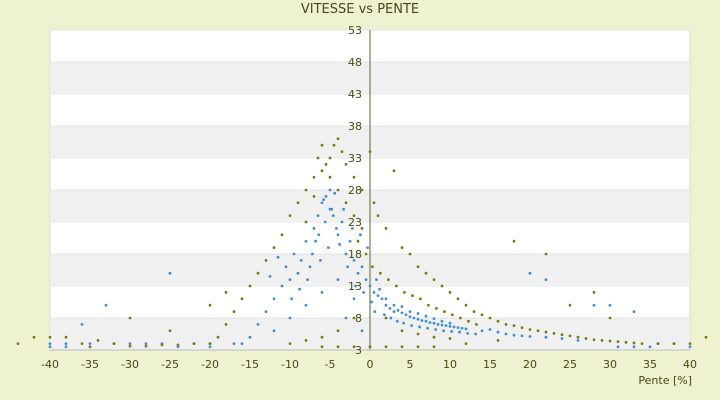 The width and height of the screenshot is (720, 400). Describe the element at coordinates (570, 364) in the screenshot. I see `x-tick-label: 25` at that location.